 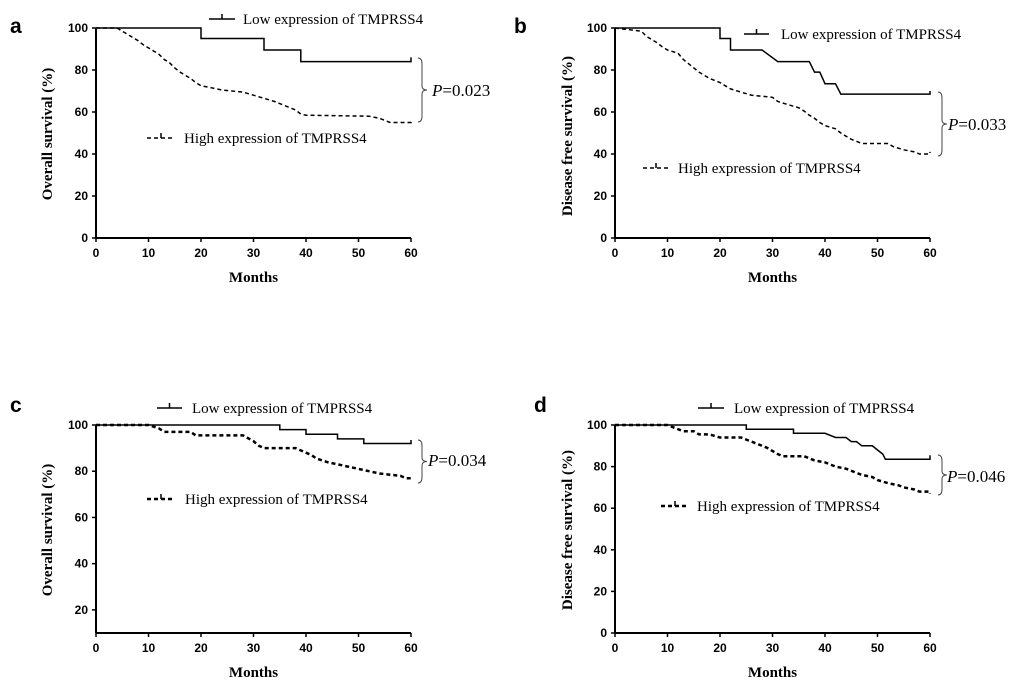 I want to click on p-value-annotation: P=0.034, so click(x=457, y=460).